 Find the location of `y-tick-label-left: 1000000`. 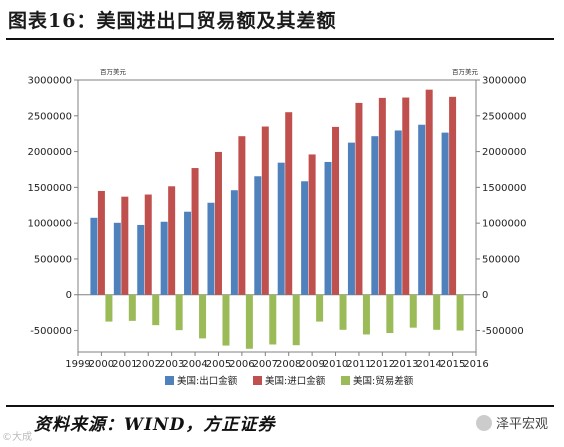

y-tick-label-left: 1000000 is located at coordinates (49, 224).